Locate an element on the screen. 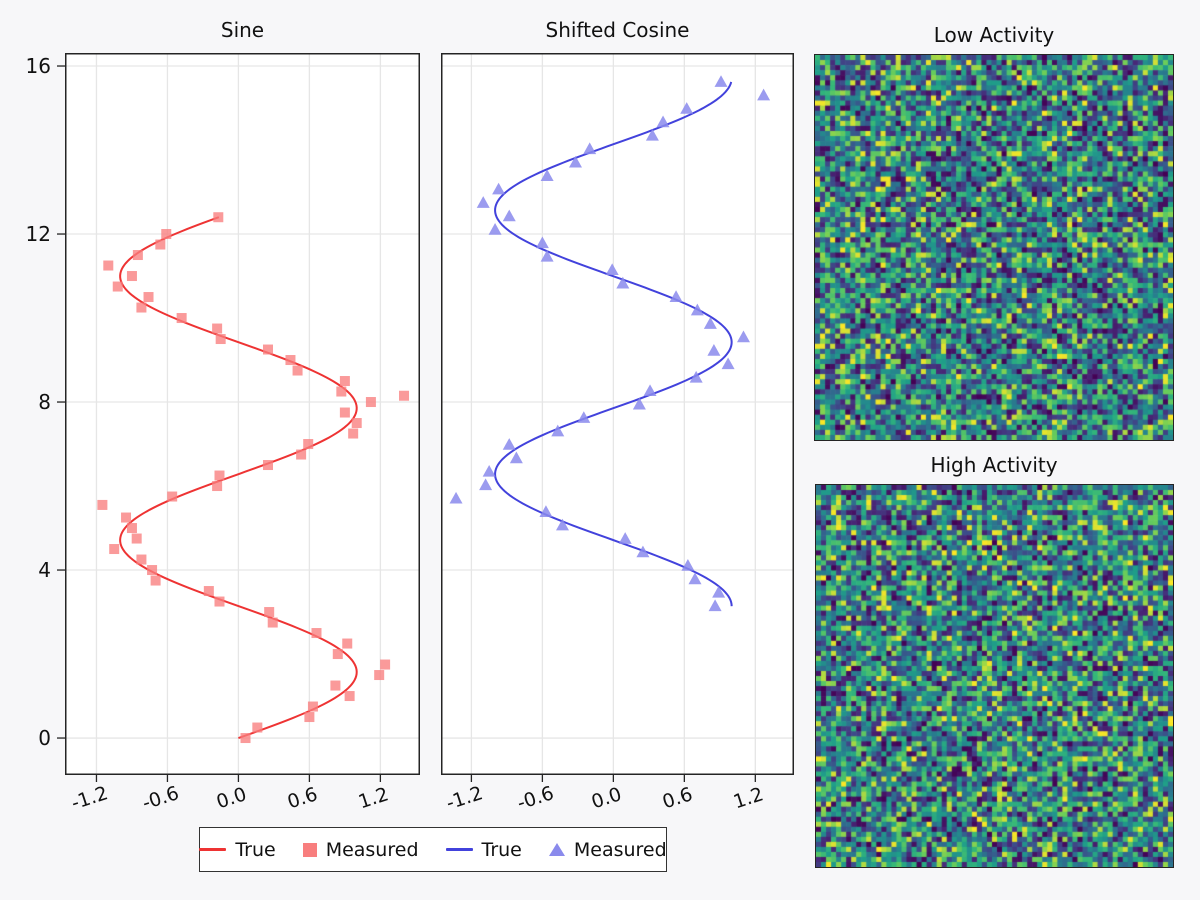 The height and width of the screenshot is (900, 1200). high-activity-heatmap is located at coordinates (994, 676).